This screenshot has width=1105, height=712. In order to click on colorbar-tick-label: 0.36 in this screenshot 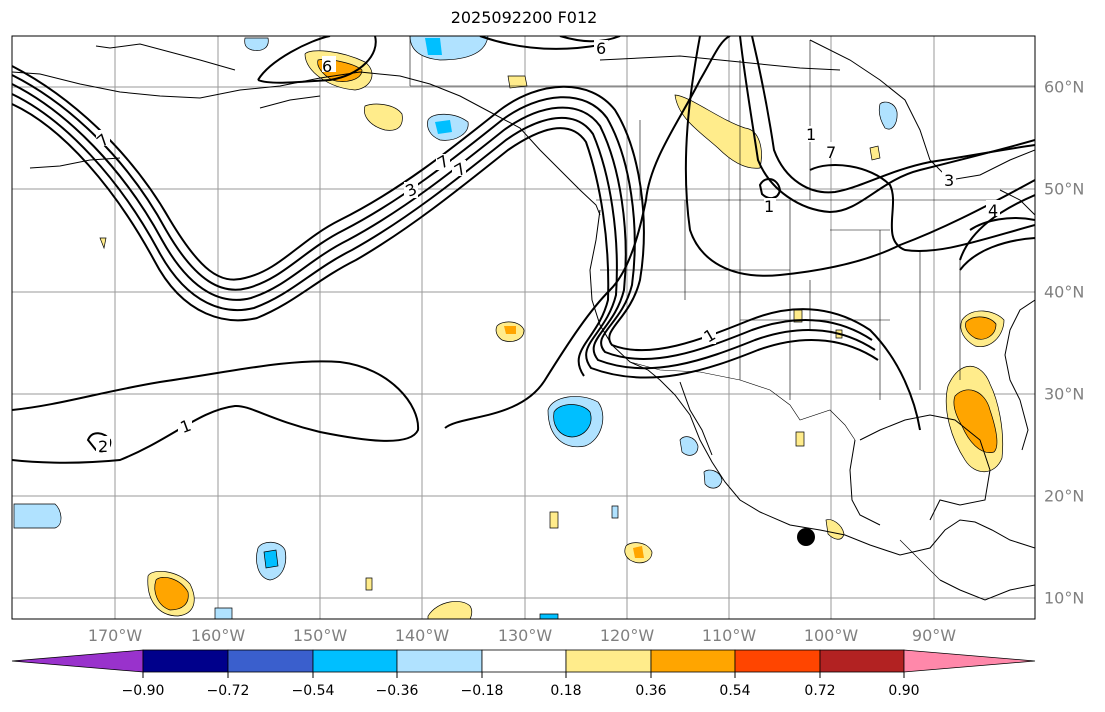, I will do `click(651, 691)`.